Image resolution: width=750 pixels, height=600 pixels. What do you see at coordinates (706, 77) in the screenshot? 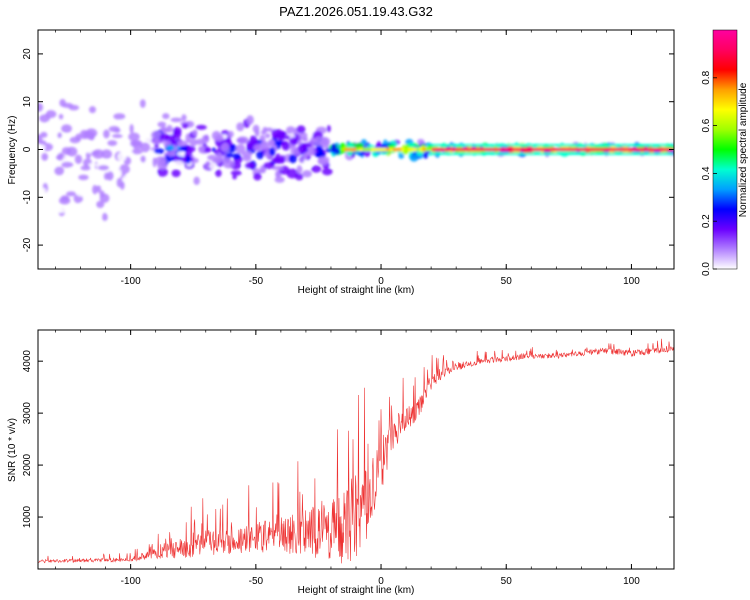
I see `colorbar-tick-label: 0.8` at bounding box center [706, 77].